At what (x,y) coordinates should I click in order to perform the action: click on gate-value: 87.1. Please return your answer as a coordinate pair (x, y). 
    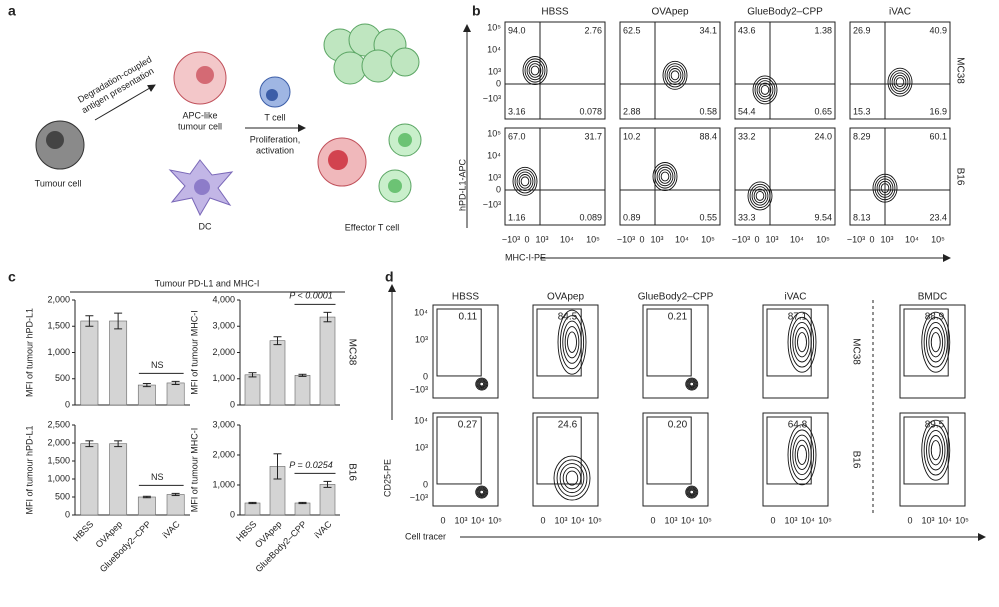
    Looking at the image, I should click on (798, 317).